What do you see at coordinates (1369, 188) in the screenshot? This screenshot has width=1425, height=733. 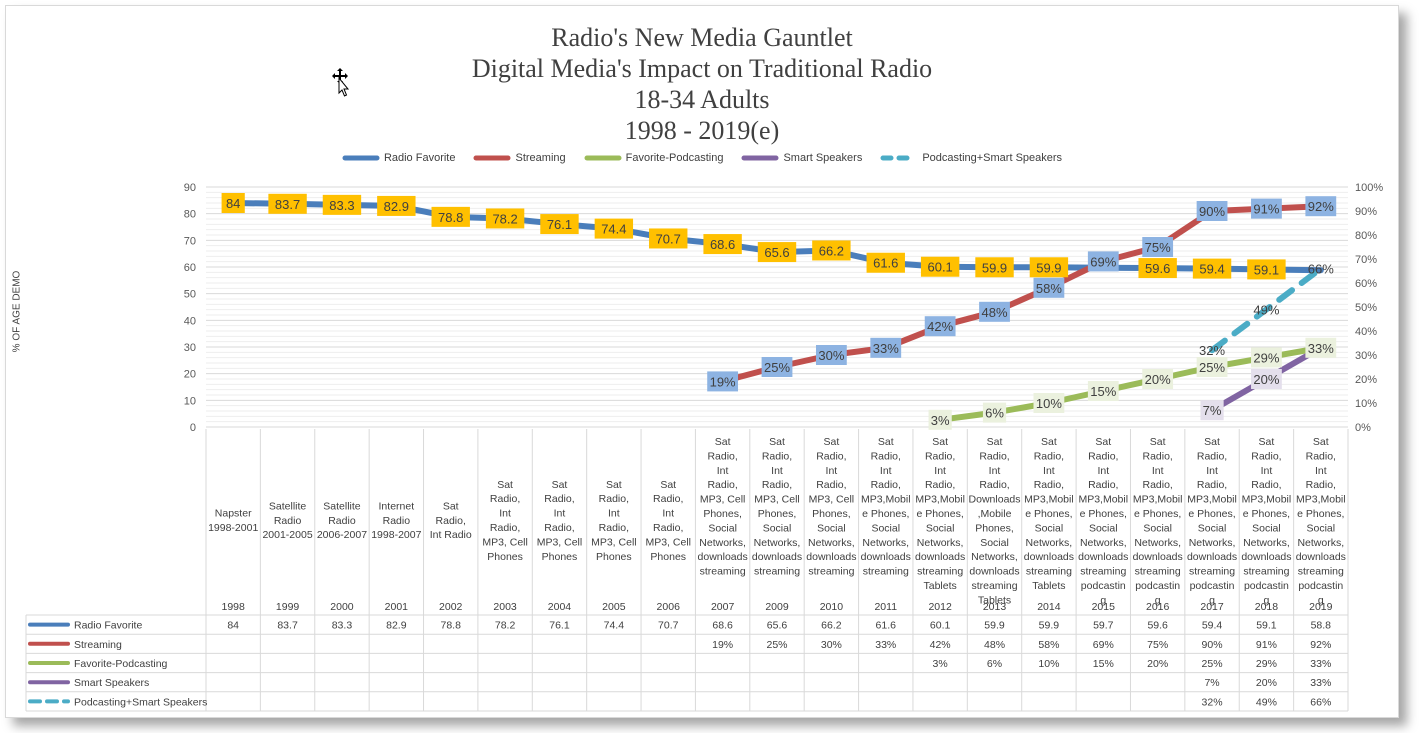 I see `right-tick-label: 100%` at bounding box center [1369, 188].